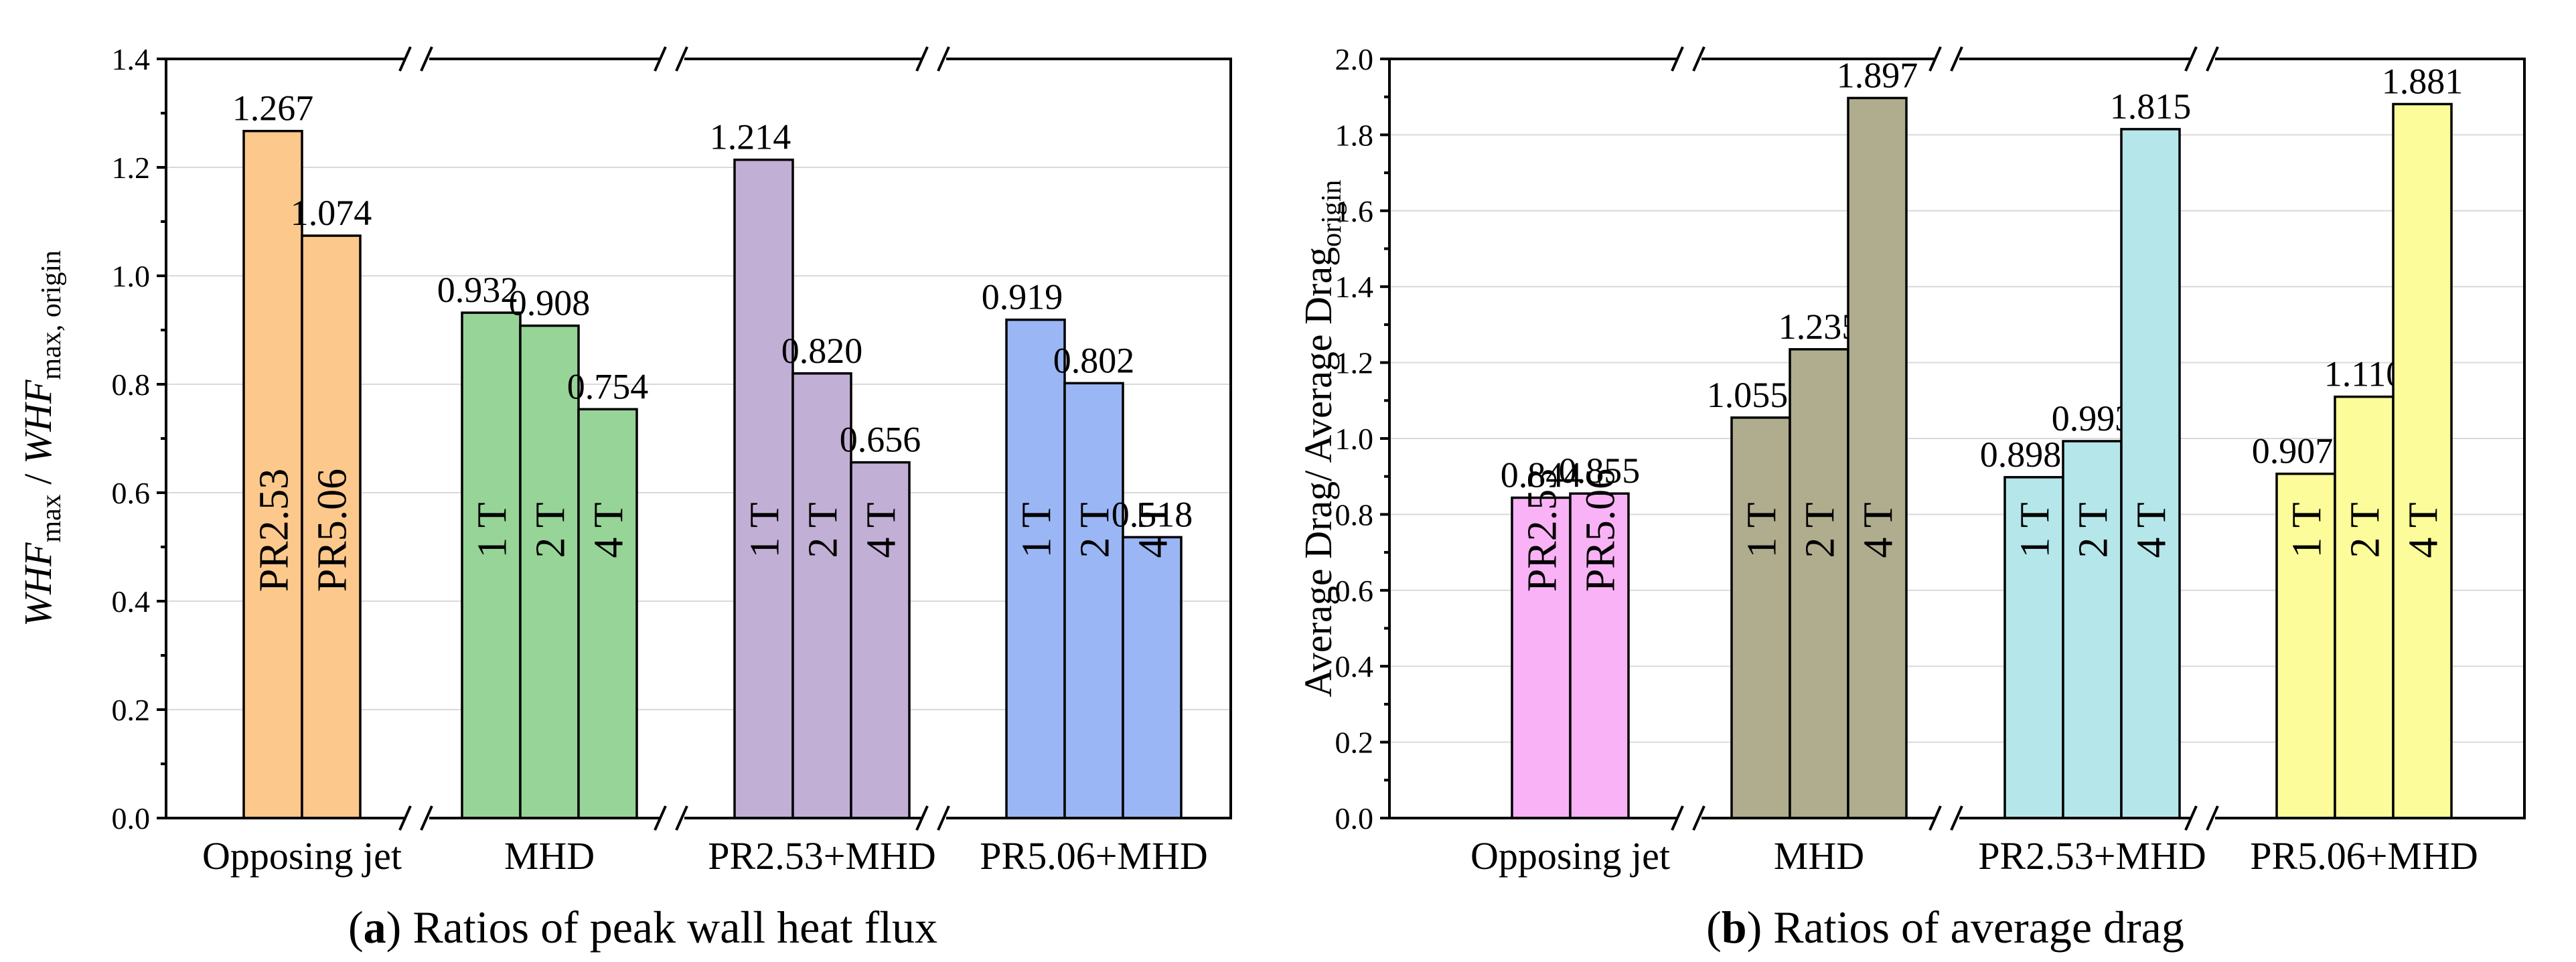 The height and width of the screenshot is (962, 2576). I want to click on panel-a-y-tick-label: 0.0, so click(131, 818).